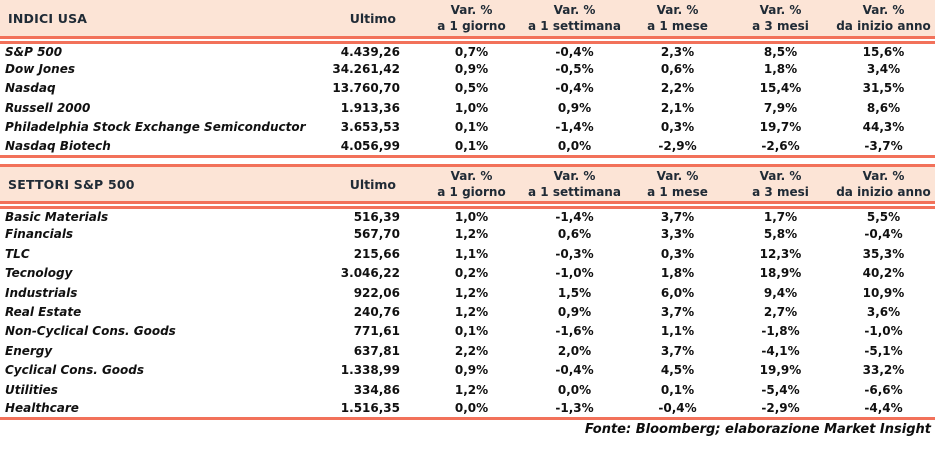 Image resolution: width=935 pixels, height=461 pixels. Describe the element at coordinates (467, 311) in the screenshot. I see `table-row: Real Estate 240,76 1,2% 0,9% 3,7% 2,7% 3,6%` at that location.